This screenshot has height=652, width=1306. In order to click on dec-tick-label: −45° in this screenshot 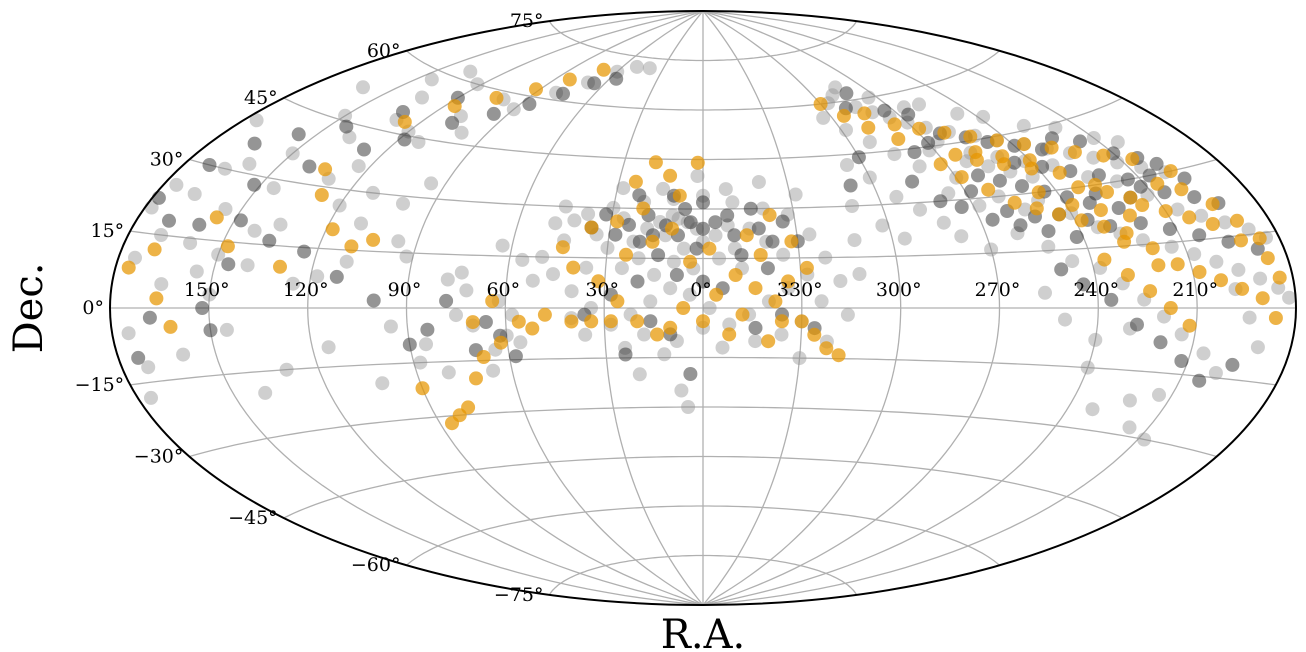, I will do `click(253, 518)`.